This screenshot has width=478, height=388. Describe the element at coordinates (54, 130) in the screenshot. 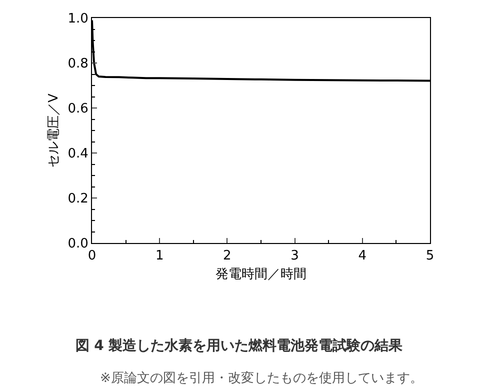

I see `y-axis-title: セル電圧／V` at that location.